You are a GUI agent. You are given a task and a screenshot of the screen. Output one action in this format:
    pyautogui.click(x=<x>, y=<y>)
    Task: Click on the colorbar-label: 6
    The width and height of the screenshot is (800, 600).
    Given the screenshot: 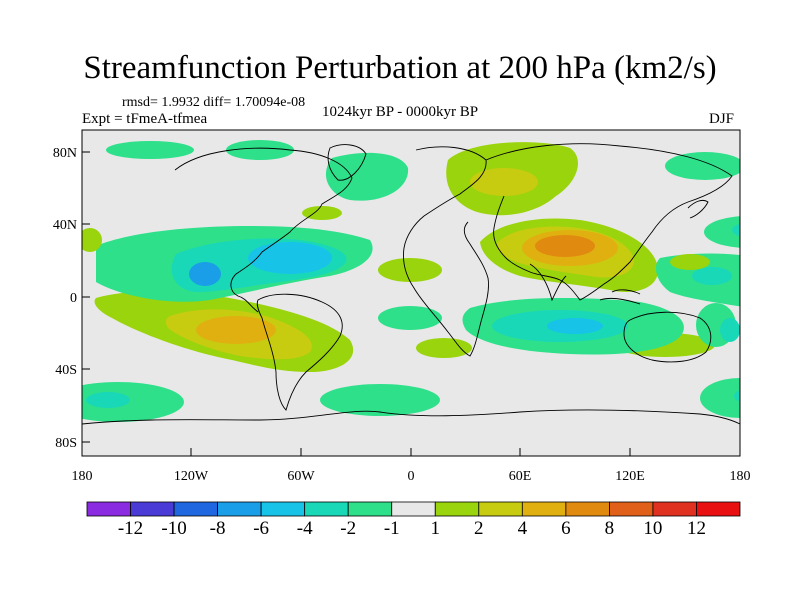 What is the action you would take?
    pyautogui.click(x=566, y=528)
    